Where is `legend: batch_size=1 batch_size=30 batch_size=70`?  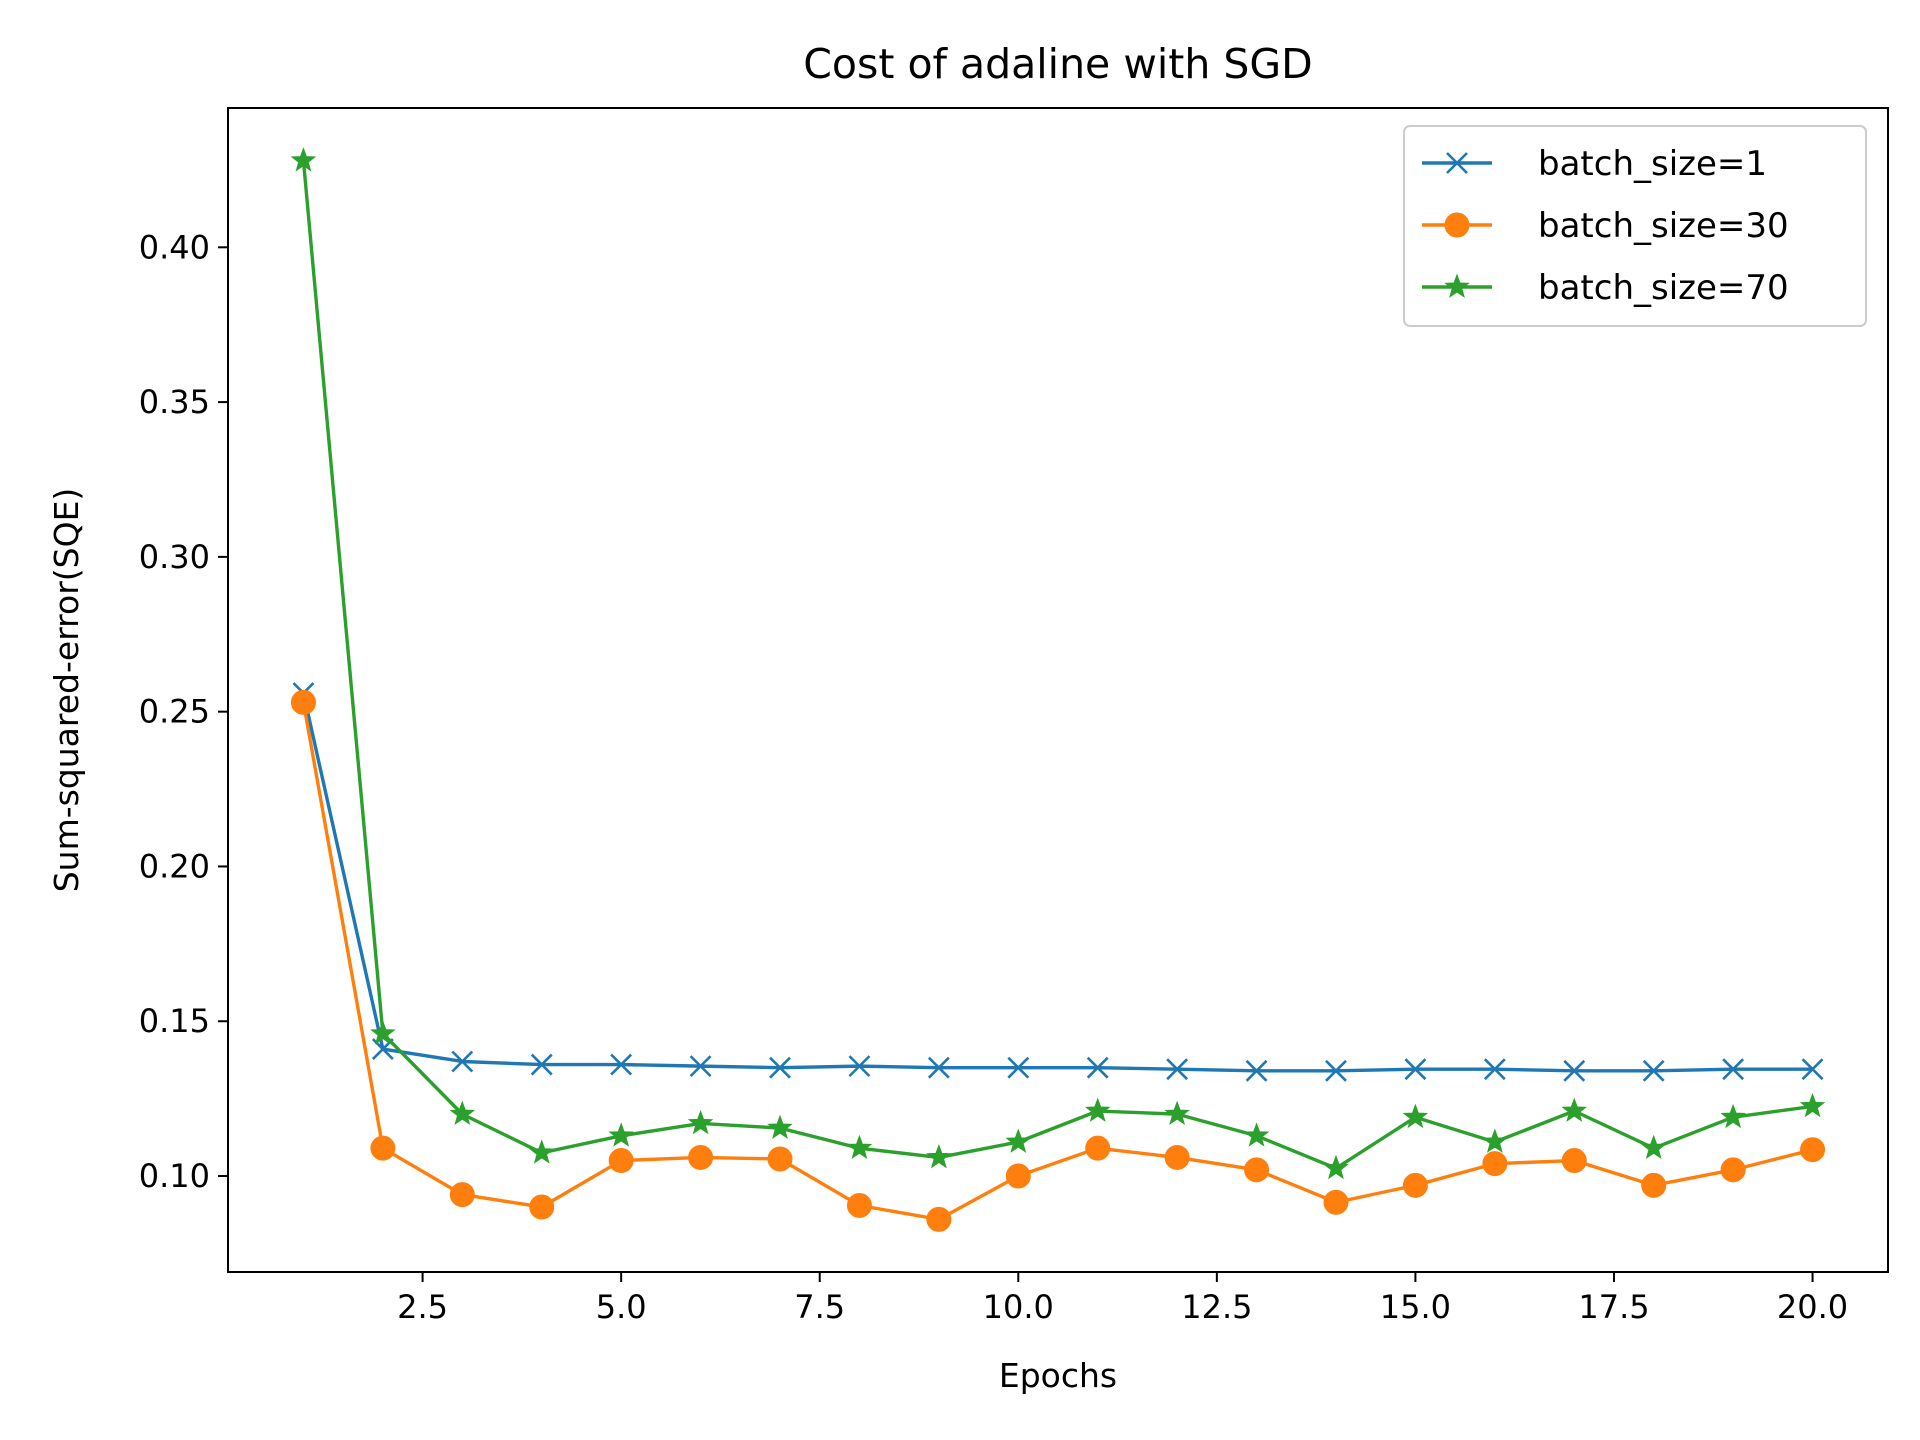
legend: batch_size=1 batch_size=30 batch_size=70 is located at coordinates (1635, 226).